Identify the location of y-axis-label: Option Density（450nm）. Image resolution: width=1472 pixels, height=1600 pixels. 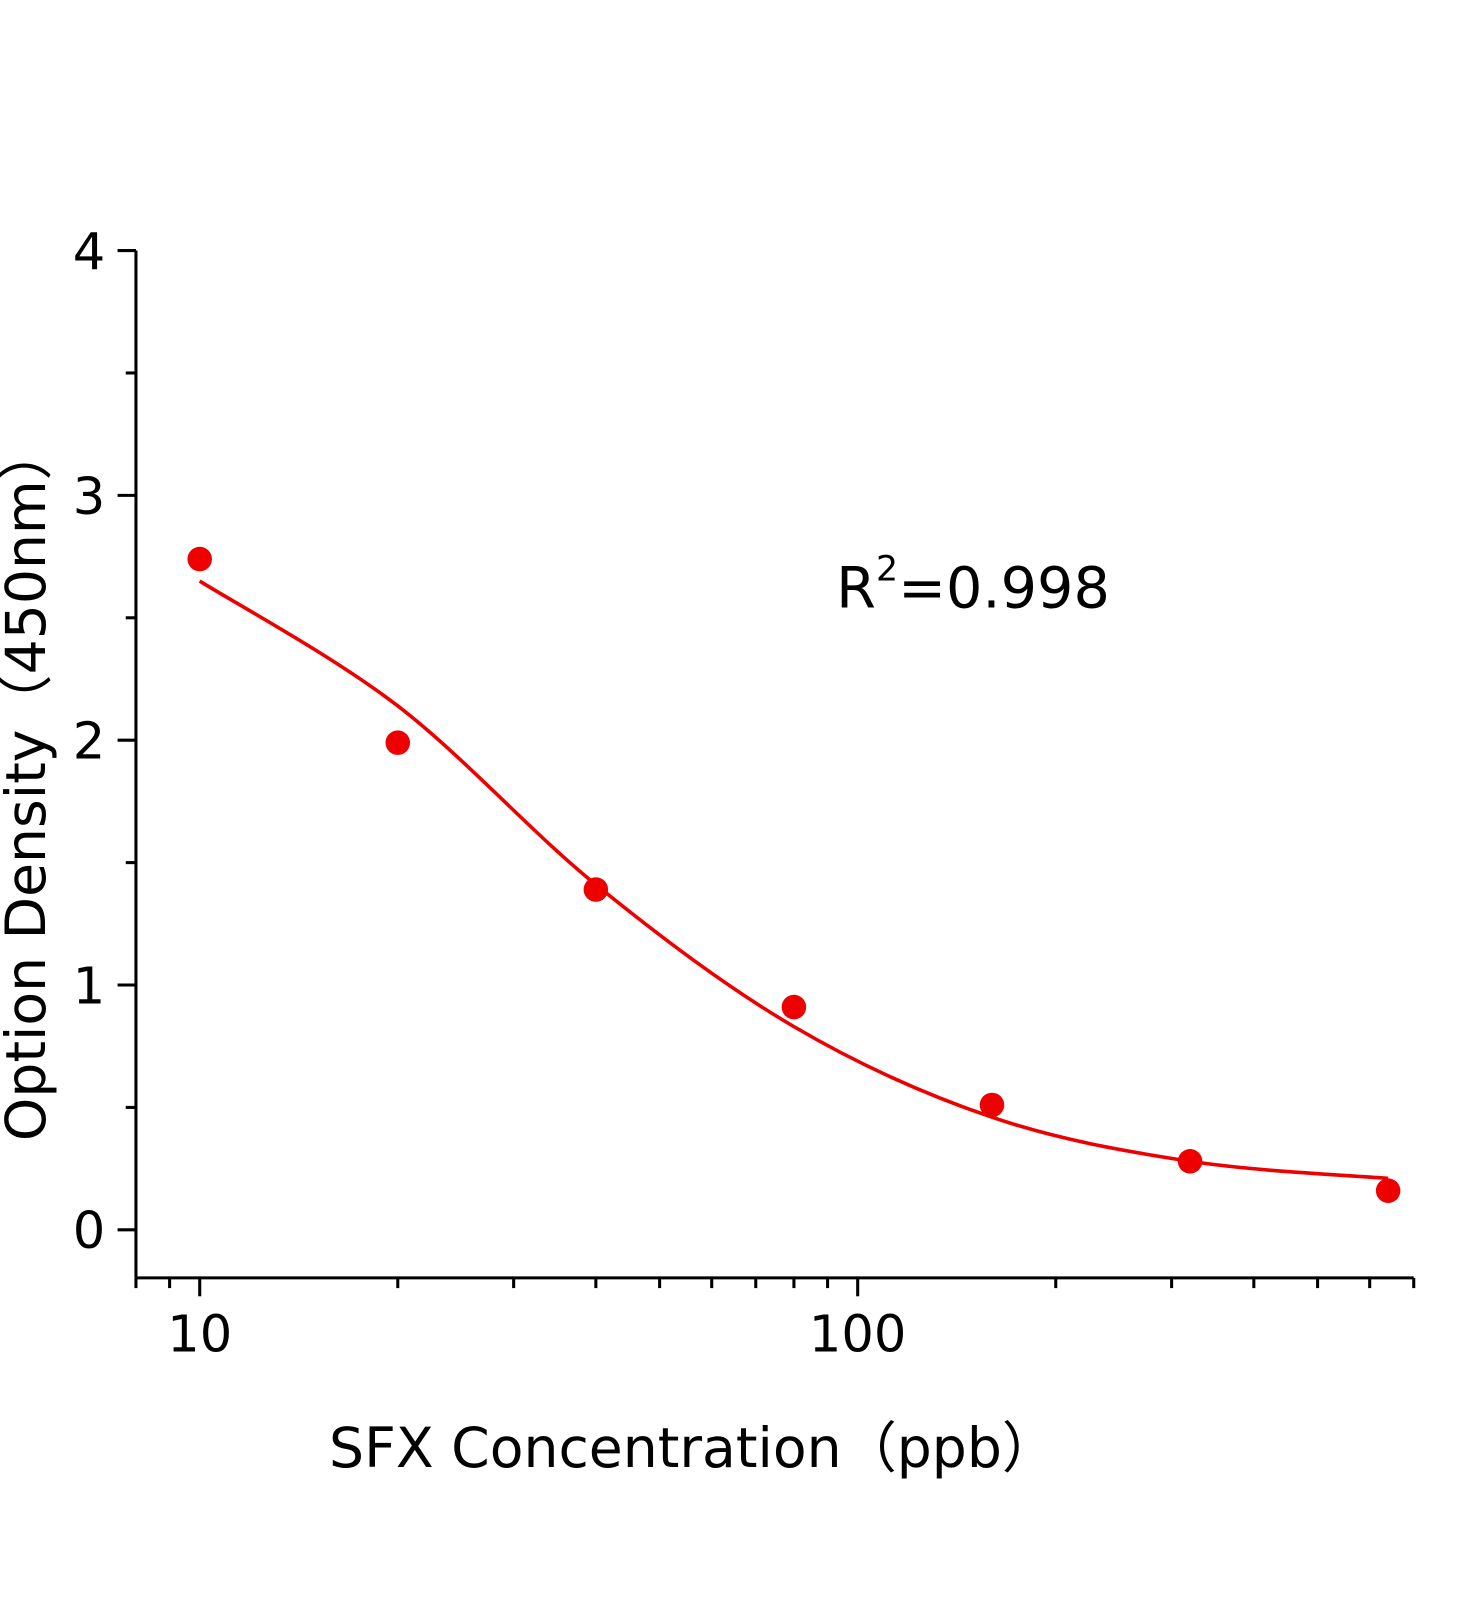
(29, 783).